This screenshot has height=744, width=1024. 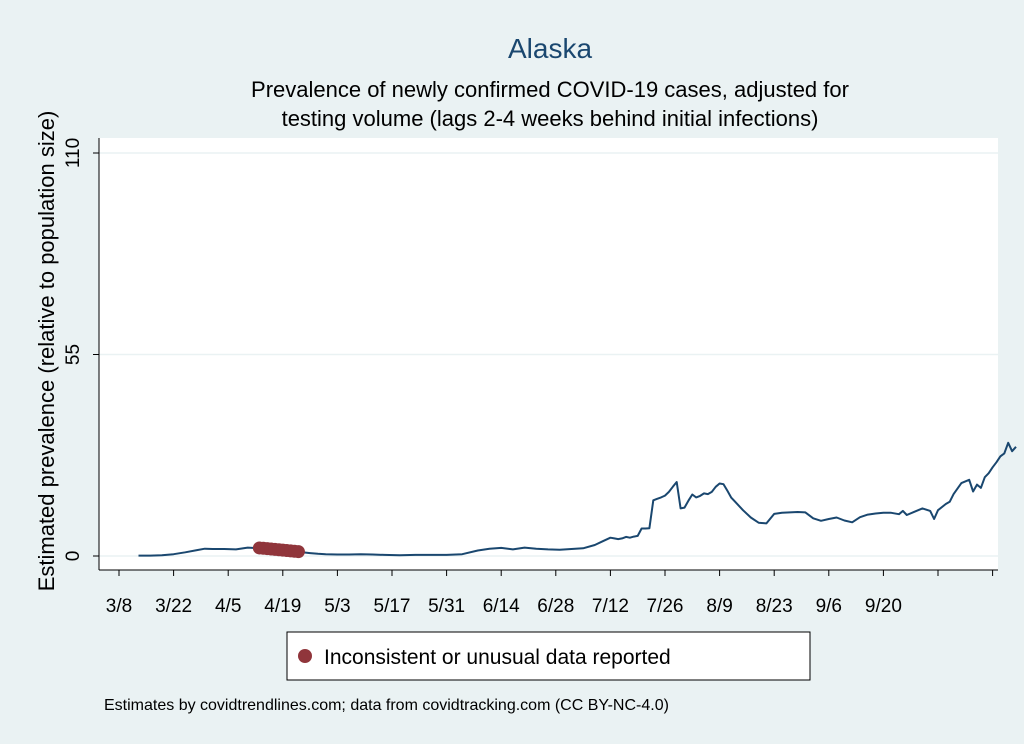 I want to click on x-tick-label-12: 8/23, so click(x=774, y=606).